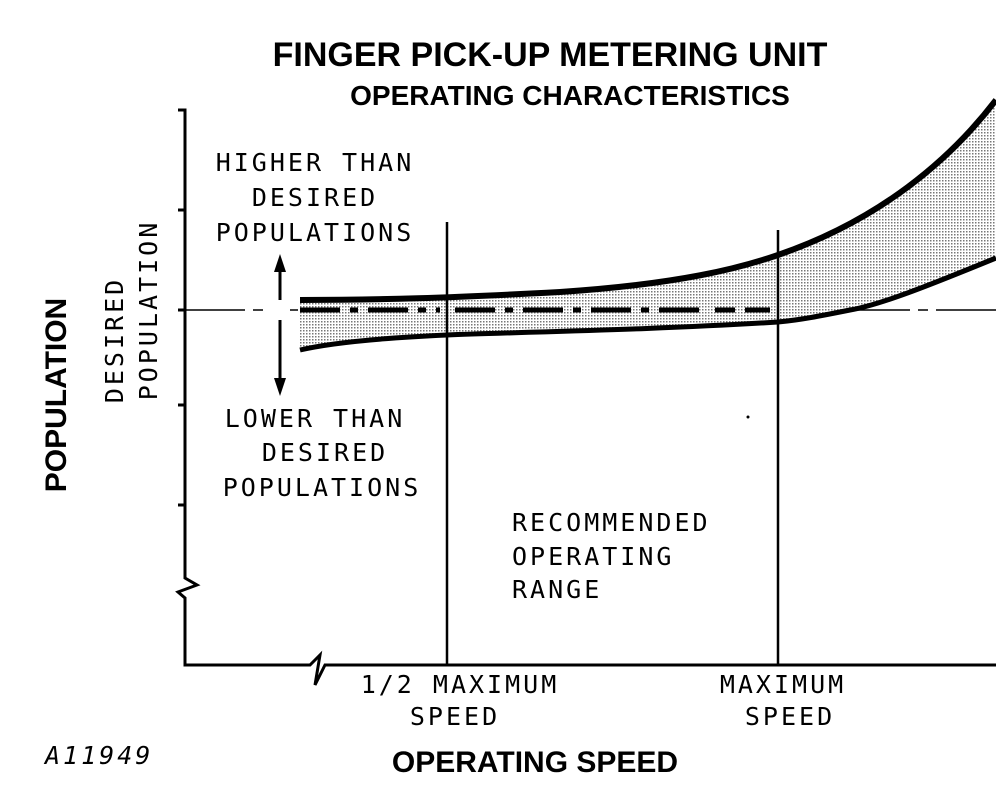  I want to click on arrow-down-head, so click(280, 387).